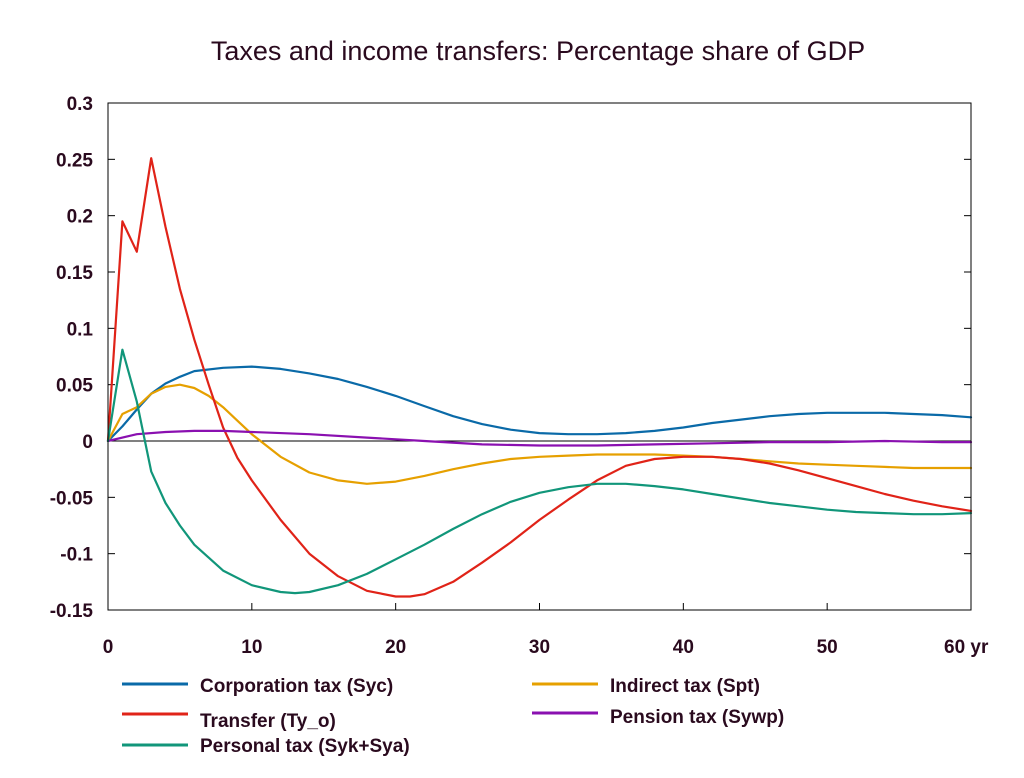  What do you see at coordinates (546, 630) in the screenshot?
I see `x-axis: 0 10 20 30 40 50 60 yr` at bounding box center [546, 630].